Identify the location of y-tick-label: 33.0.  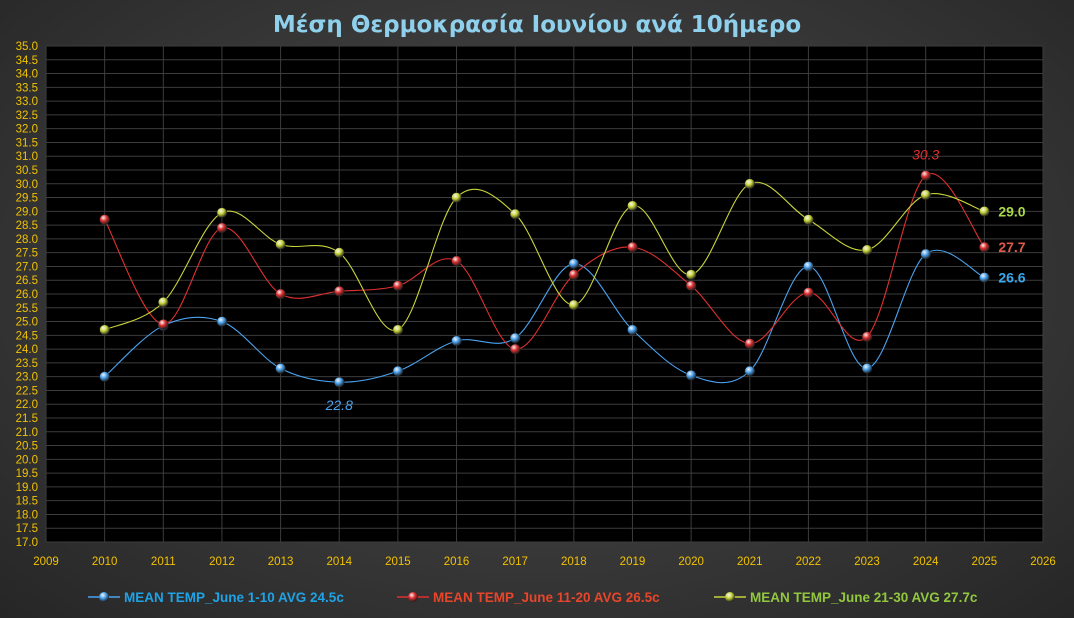
(27, 102).